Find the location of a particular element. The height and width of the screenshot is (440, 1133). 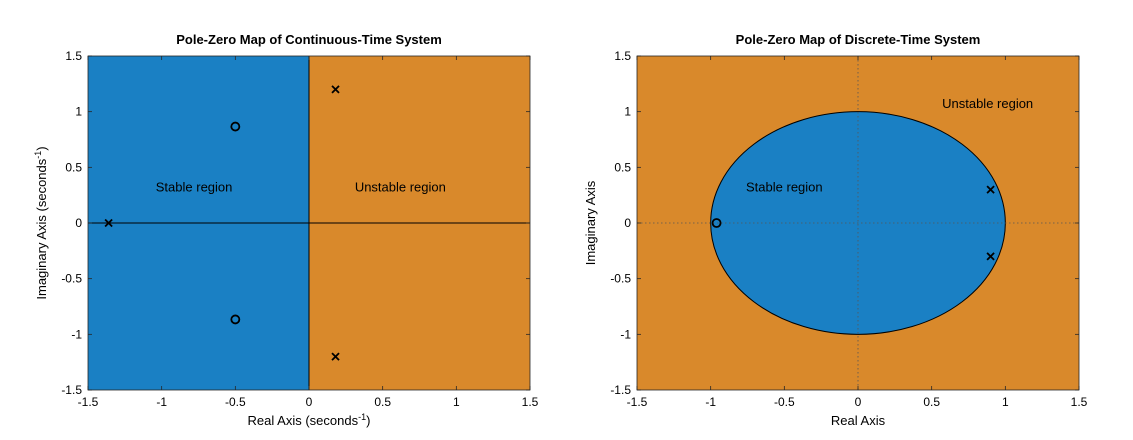

x-axis-label: Real Axis is located at coordinates (858, 420).